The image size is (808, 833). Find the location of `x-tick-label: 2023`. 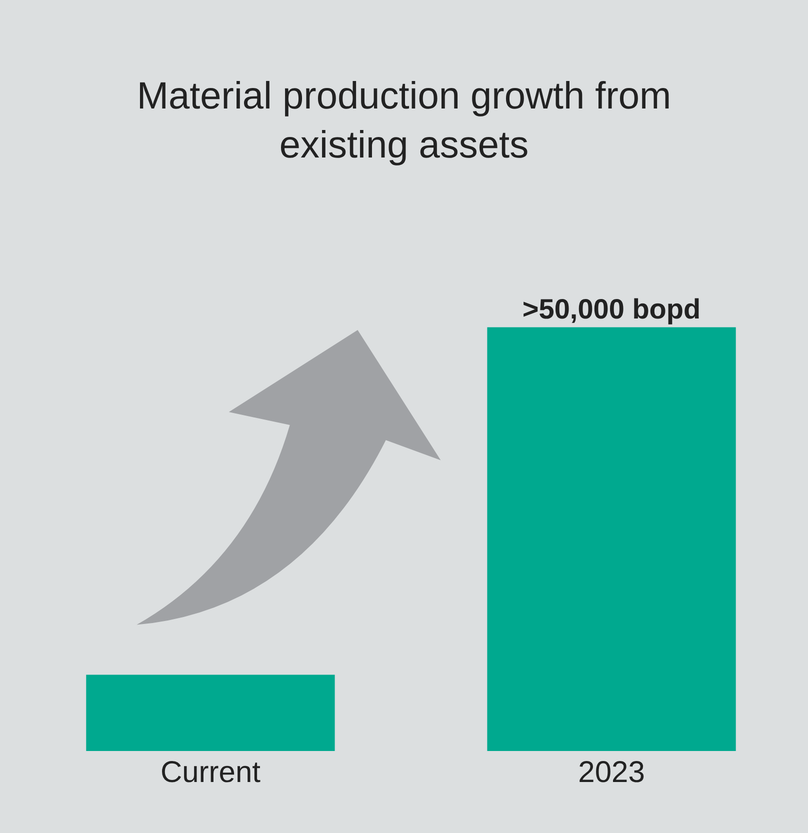

x-tick-label: 2023 is located at coordinates (611, 772).